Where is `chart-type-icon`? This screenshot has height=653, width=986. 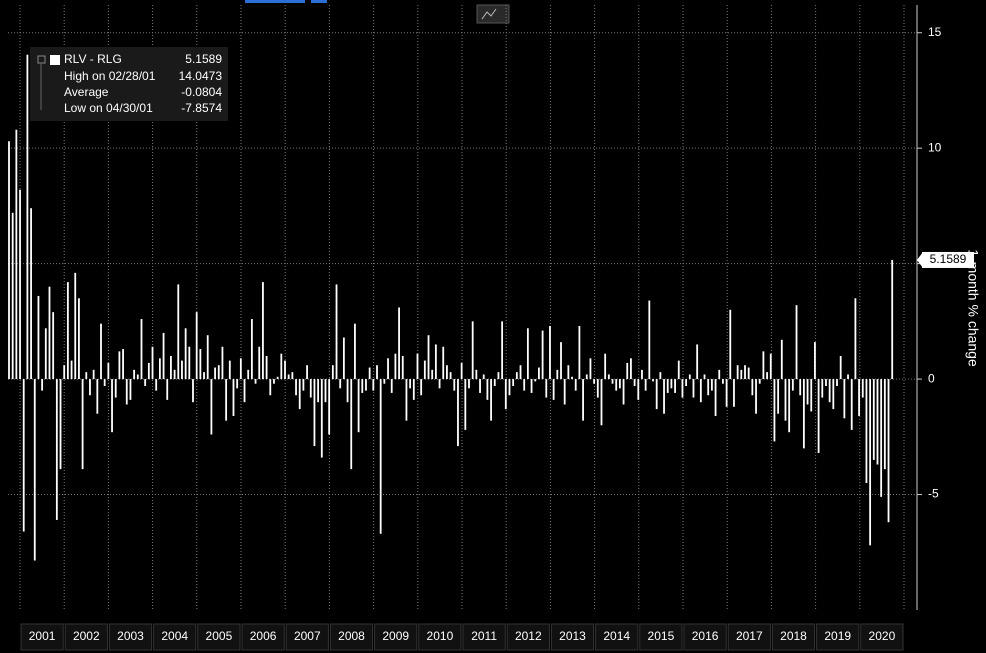 chart-type-icon is located at coordinates (489, 14).